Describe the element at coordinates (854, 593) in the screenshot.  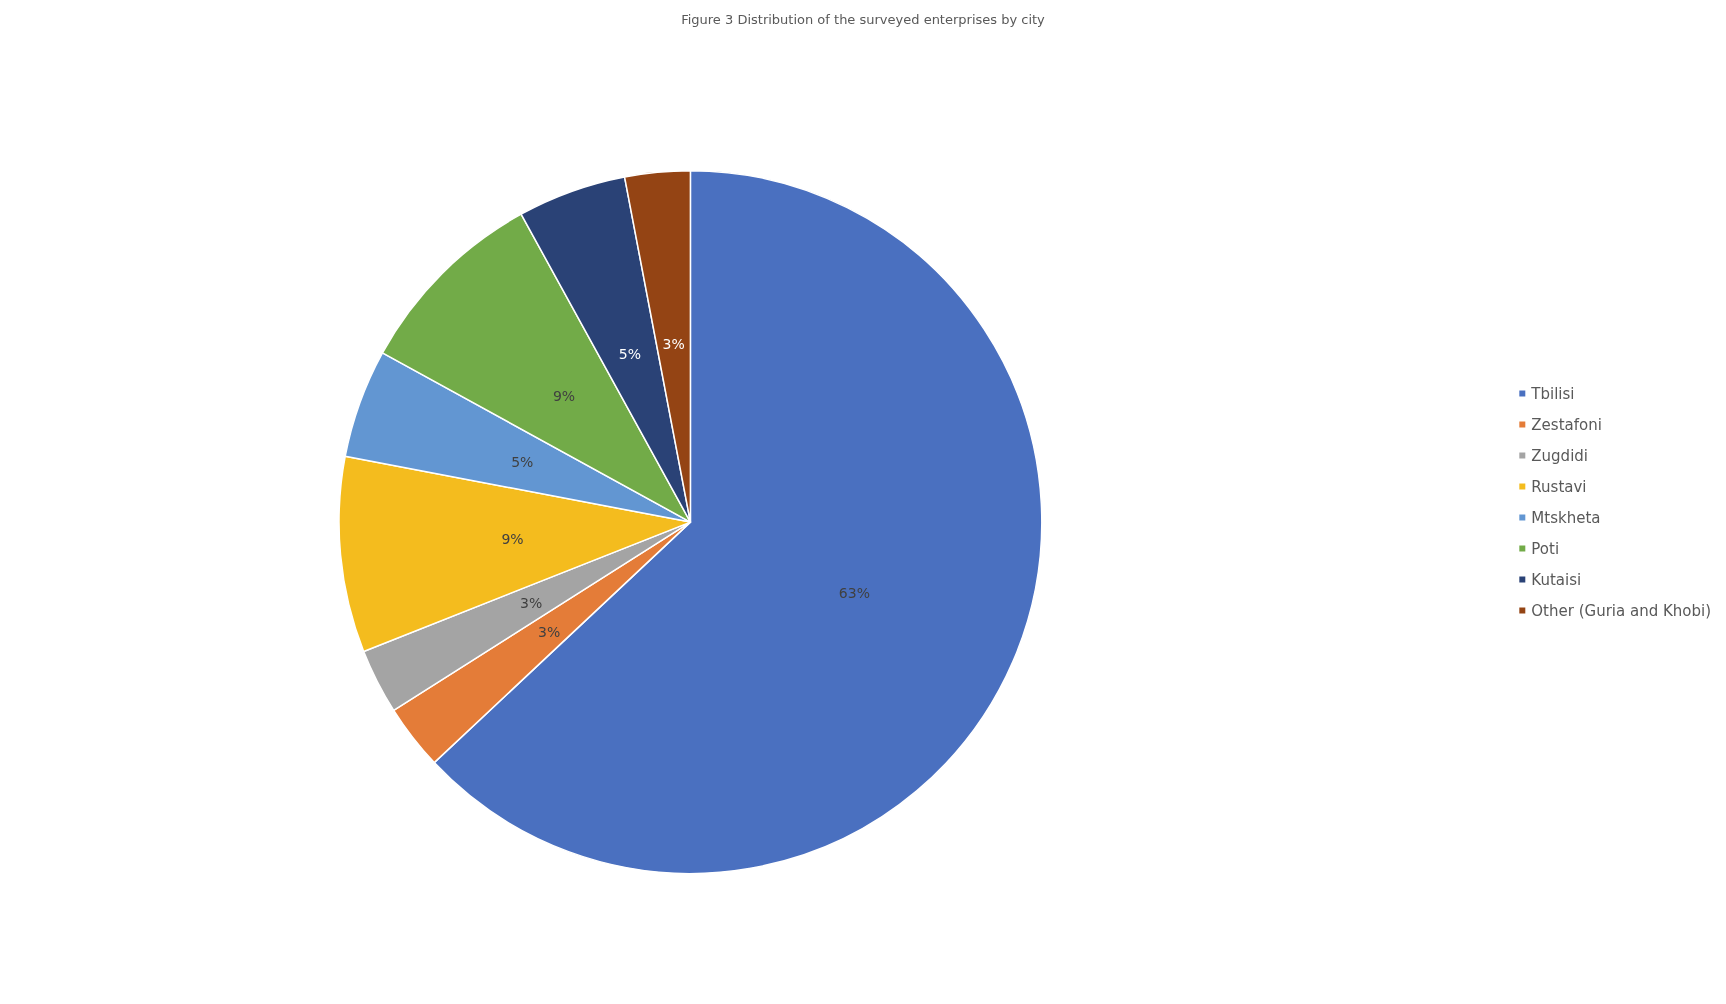
I see `data-label: 63%` at that location.